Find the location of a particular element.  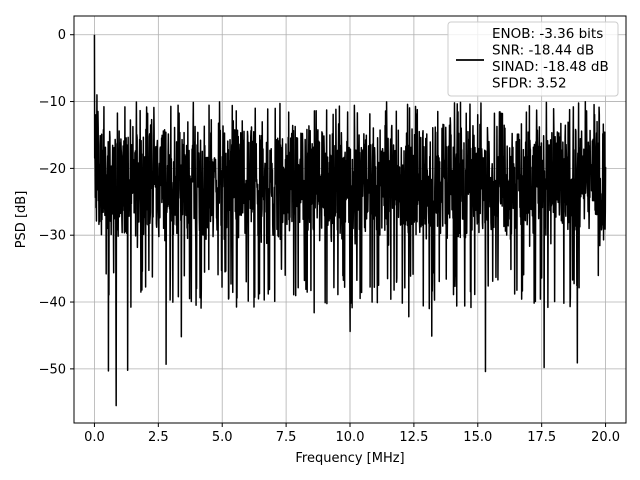

x-tick-label: 12.5 is located at coordinates (413, 437).